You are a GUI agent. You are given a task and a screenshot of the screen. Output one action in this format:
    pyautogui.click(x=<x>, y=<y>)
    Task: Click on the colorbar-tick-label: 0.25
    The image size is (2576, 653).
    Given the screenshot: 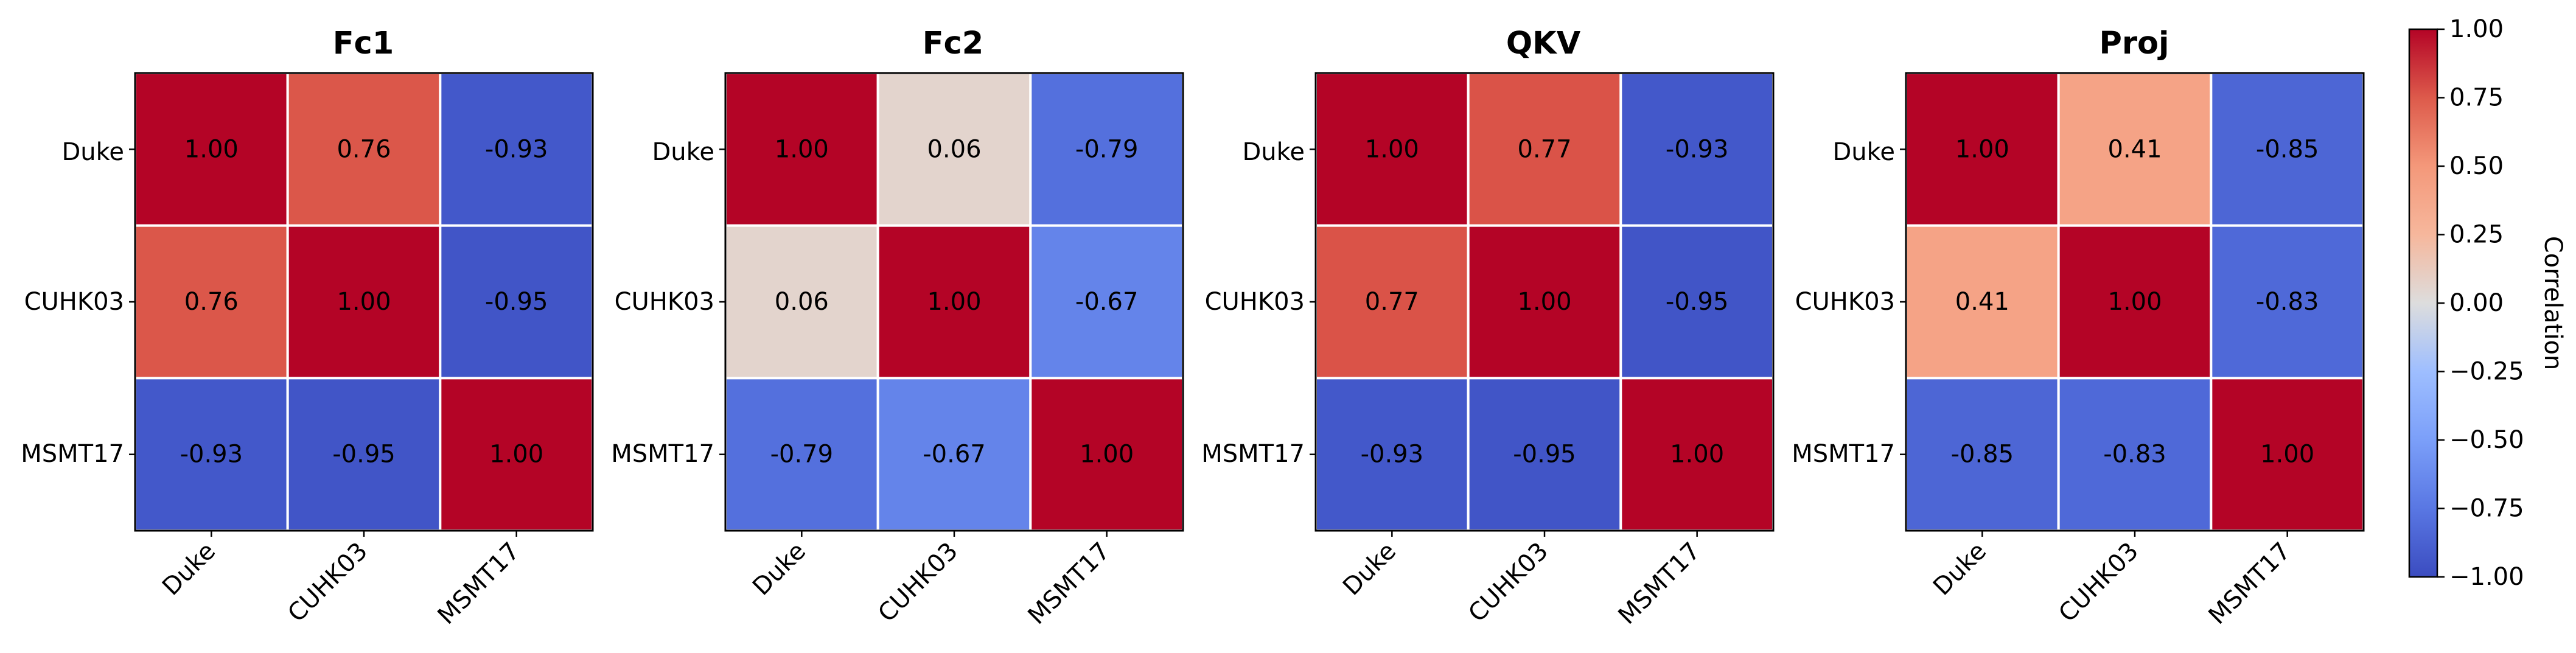 What is the action you would take?
    pyautogui.click(x=2476, y=235)
    